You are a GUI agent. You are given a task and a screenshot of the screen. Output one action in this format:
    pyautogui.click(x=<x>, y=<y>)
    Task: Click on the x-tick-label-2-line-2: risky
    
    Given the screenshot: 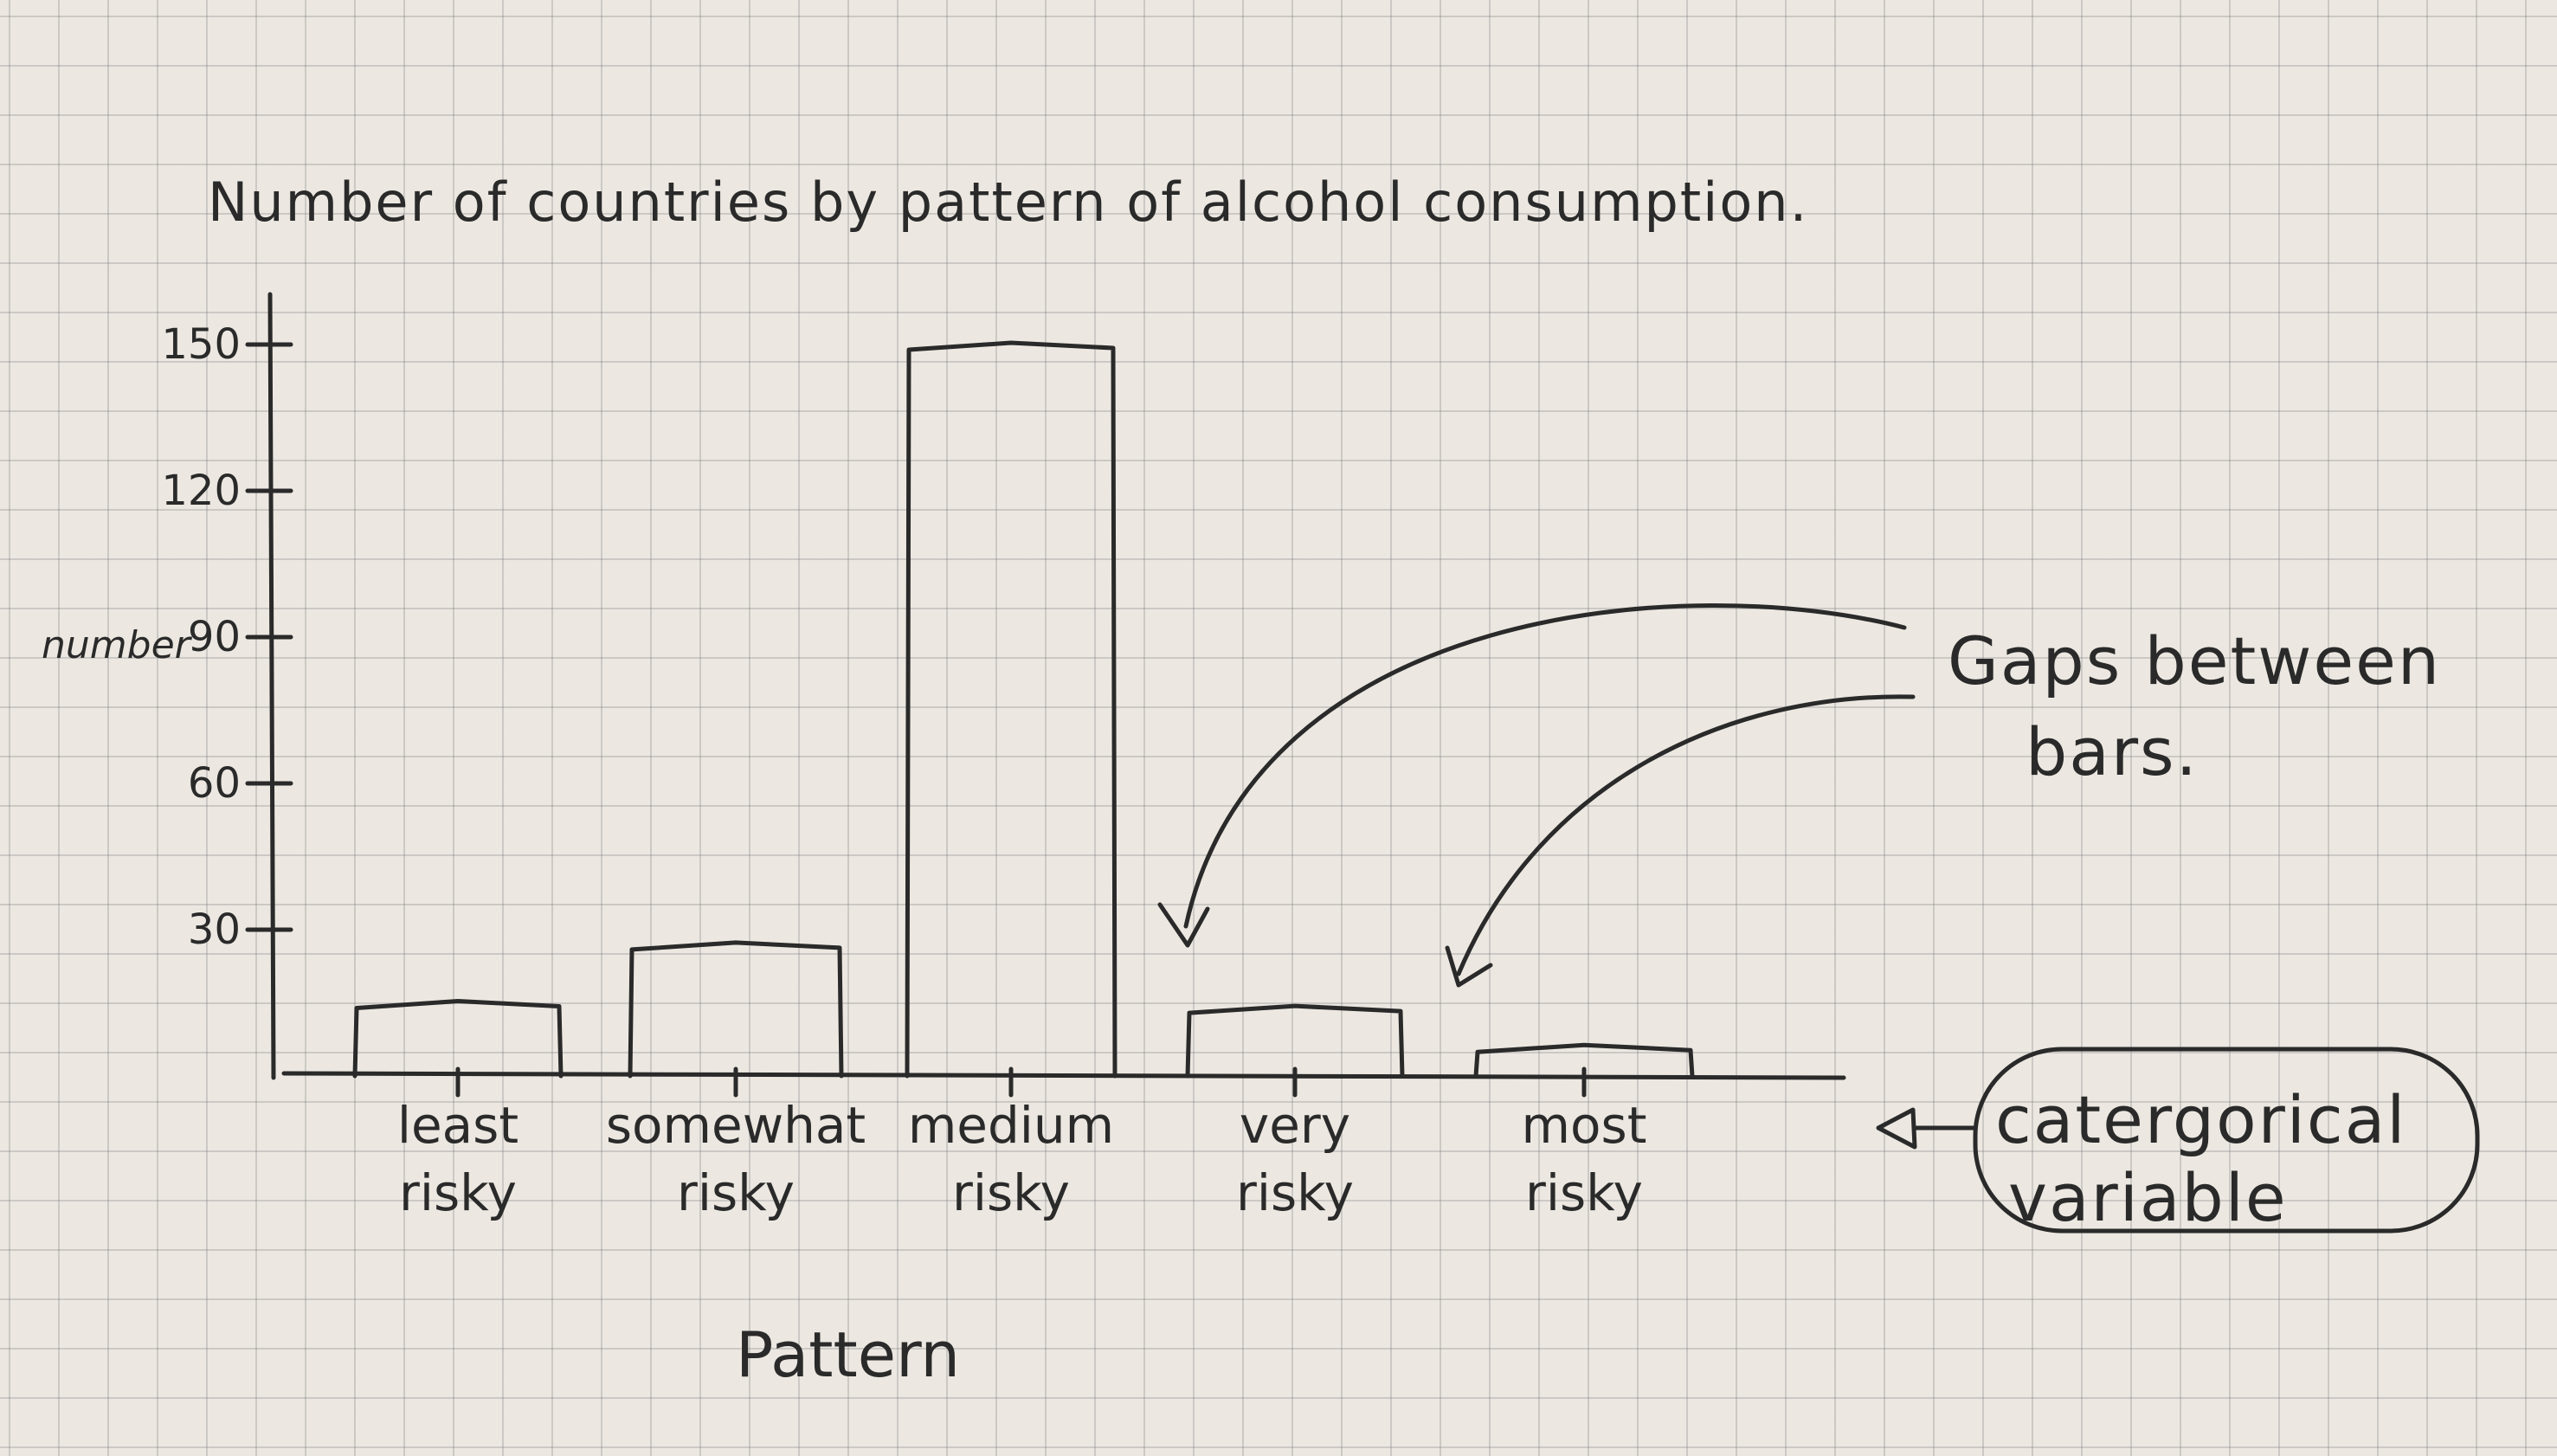 What is the action you would take?
    pyautogui.click(x=1011, y=1192)
    